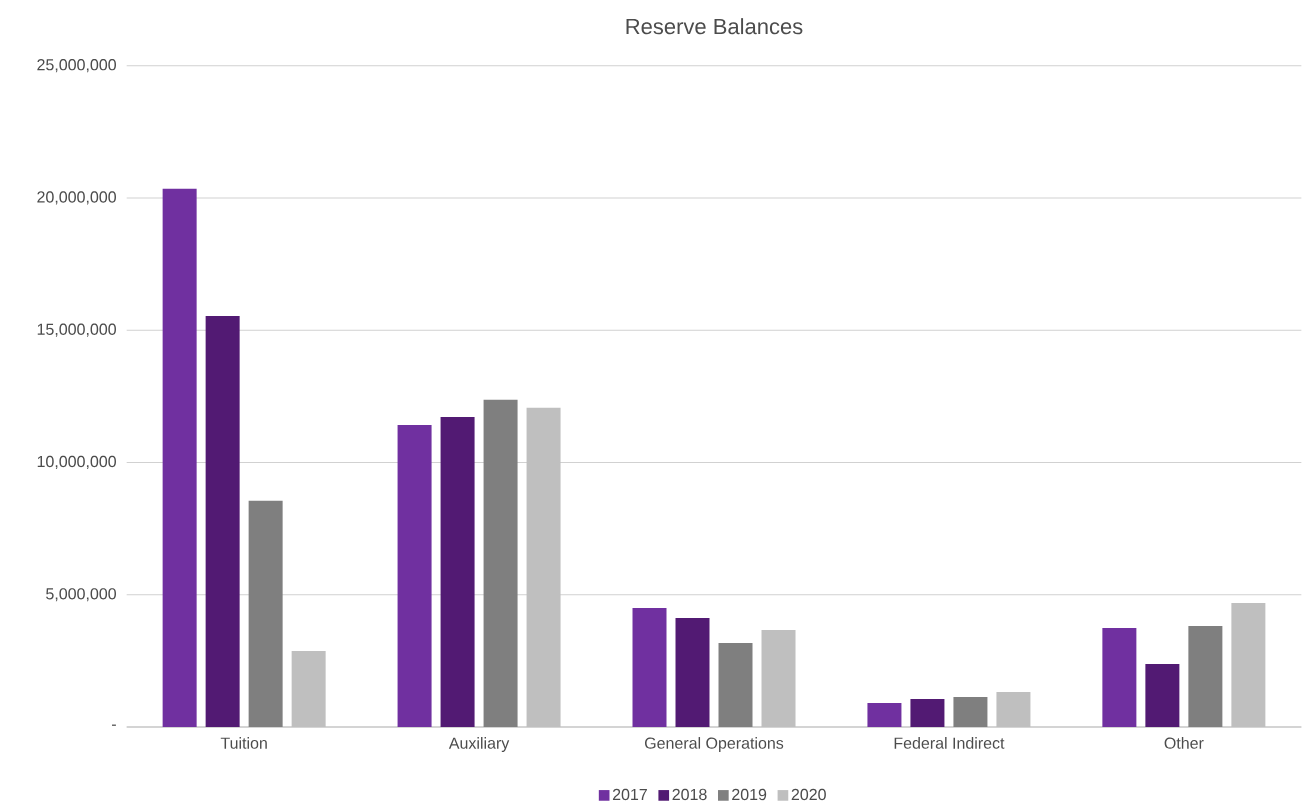 The height and width of the screenshot is (807, 1302). What do you see at coordinates (76, 330) in the screenshot?
I see `y-tick-label: 15,000,000` at bounding box center [76, 330].